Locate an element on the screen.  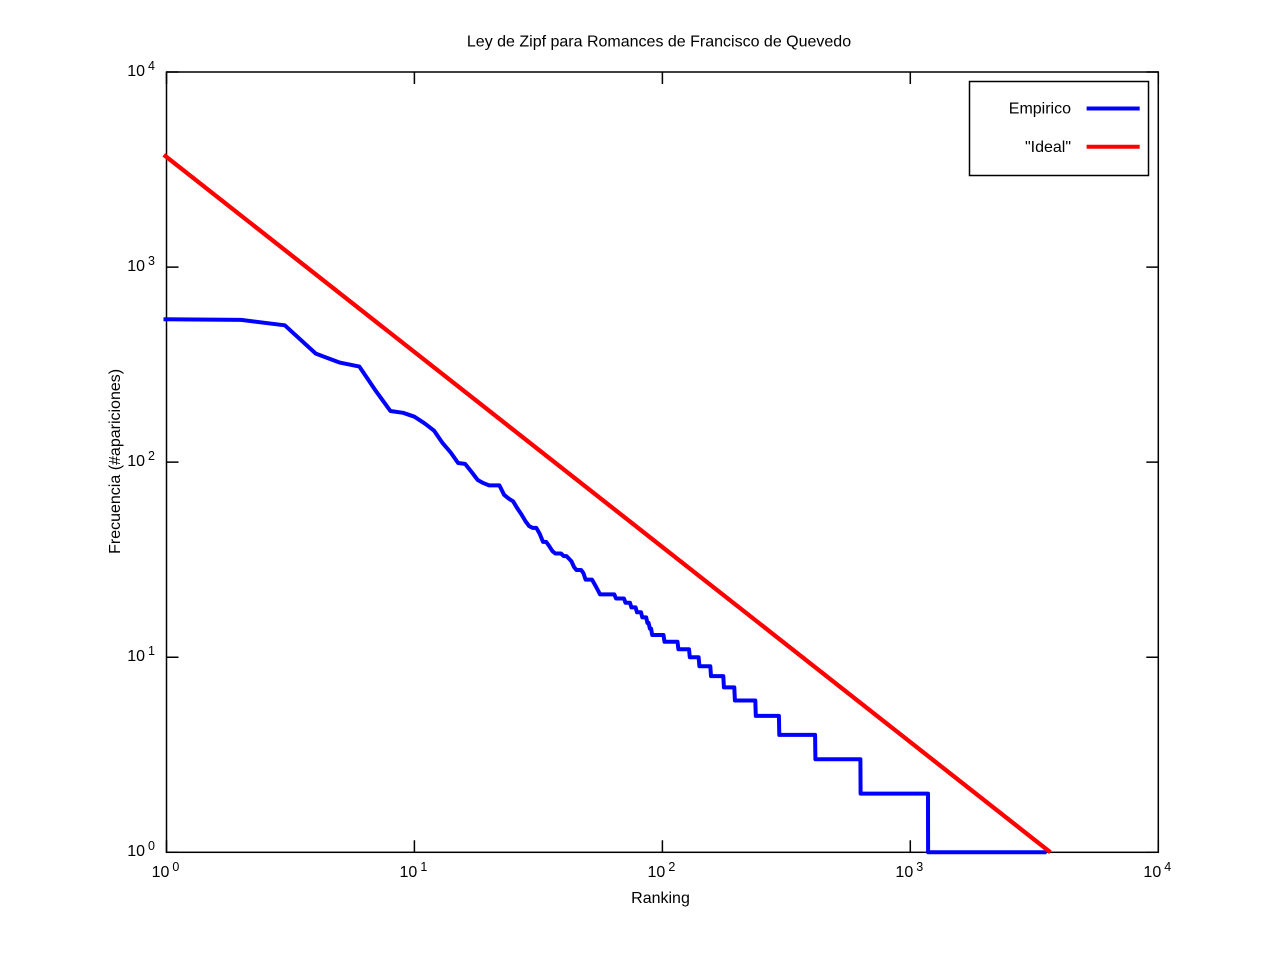
svg-text: Ranking is located at coordinates (660, 898).